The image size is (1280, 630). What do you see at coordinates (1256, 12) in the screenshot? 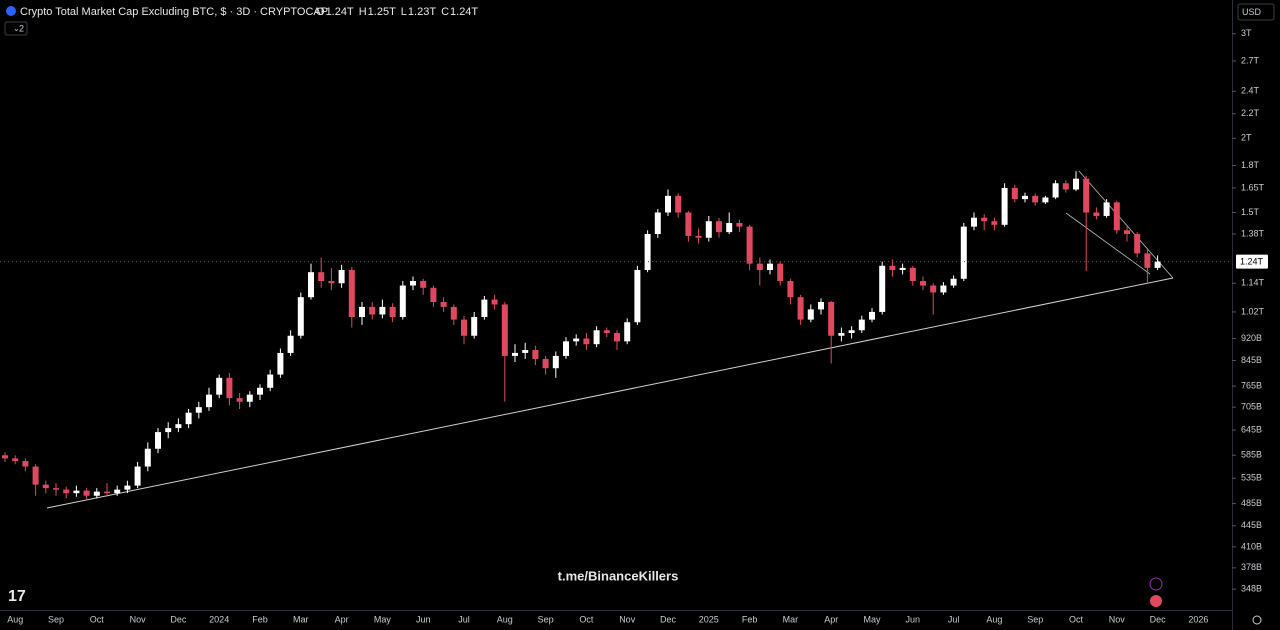
I see `currency-button` at bounding box center [1256, 12].